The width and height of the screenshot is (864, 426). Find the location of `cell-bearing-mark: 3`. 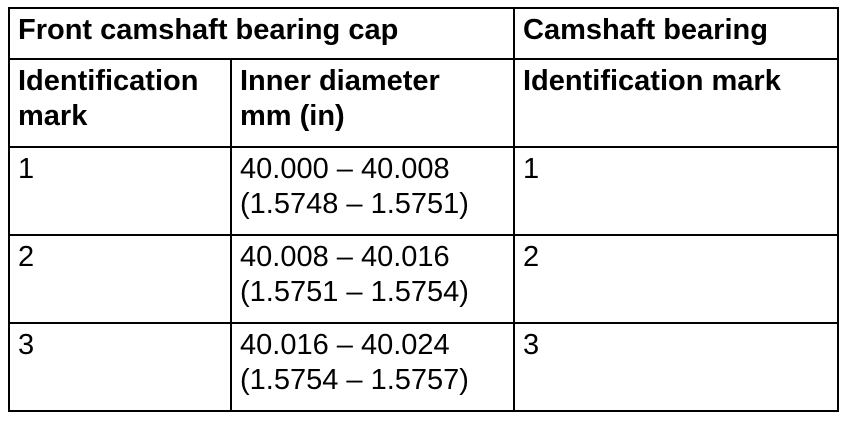

cell-bearing-mark: 3 is located at coordinates (676, 367).